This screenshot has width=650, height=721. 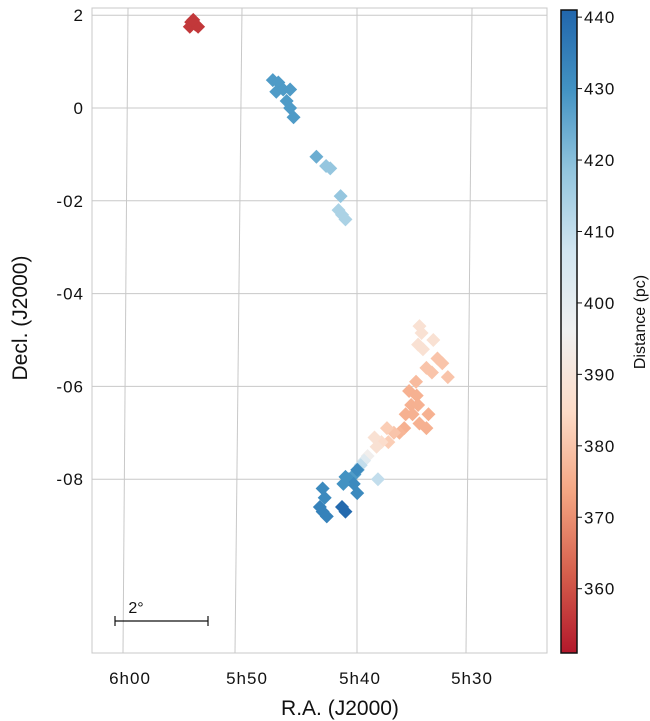 What do you see at coordinates (472, 678) in the screenshot?
I see `x-tick-label: 5h30` at bounding box center [472, 678].